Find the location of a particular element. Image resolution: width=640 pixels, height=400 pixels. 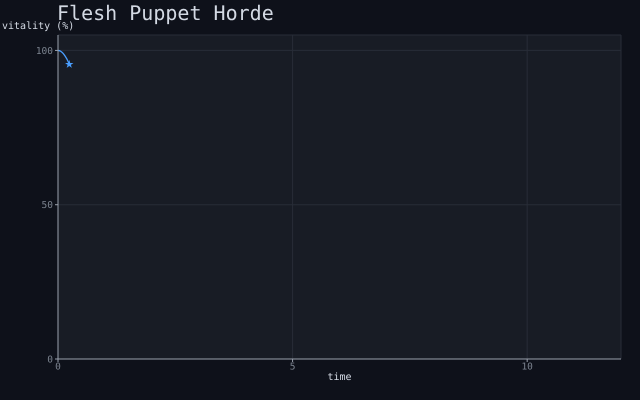

x-tick-label: 10 is located at coordinates (527, 367).